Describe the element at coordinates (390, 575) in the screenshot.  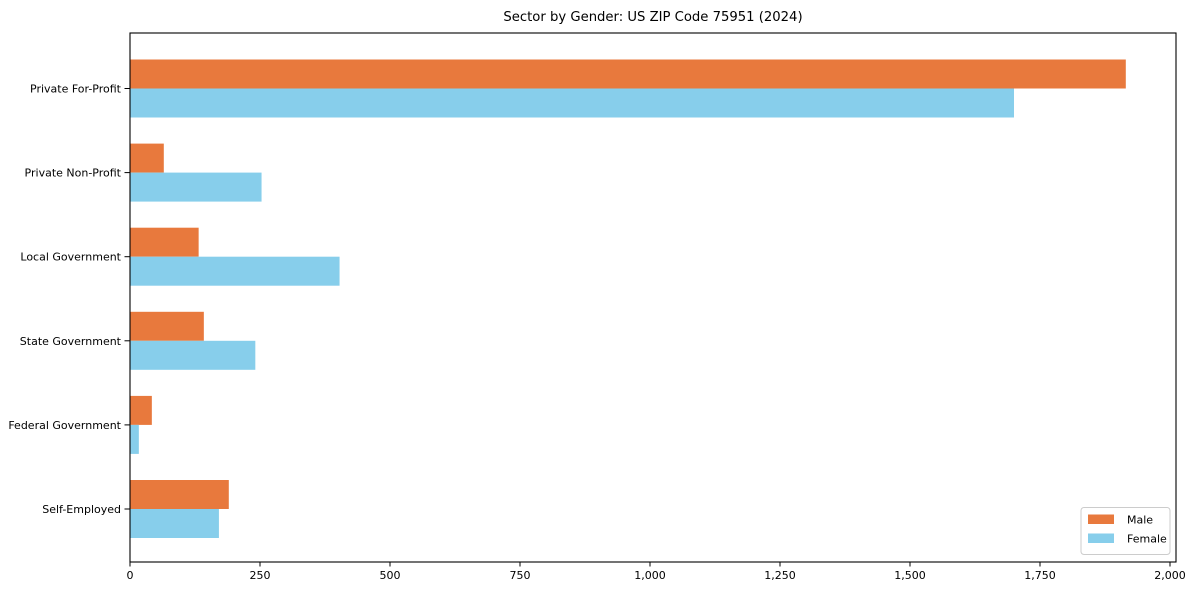
I see `x-tick-label: 500` at that location.